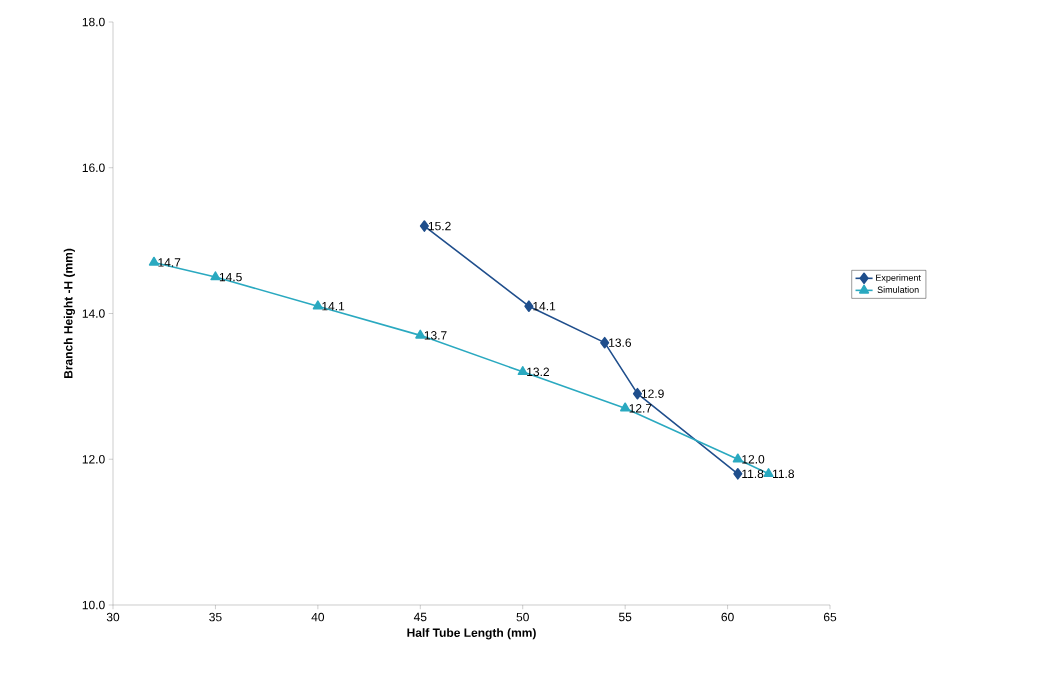 The width and height of the screenshot is (1054, 693). I want to click on x-tick-label: 50, so click(522, 617).